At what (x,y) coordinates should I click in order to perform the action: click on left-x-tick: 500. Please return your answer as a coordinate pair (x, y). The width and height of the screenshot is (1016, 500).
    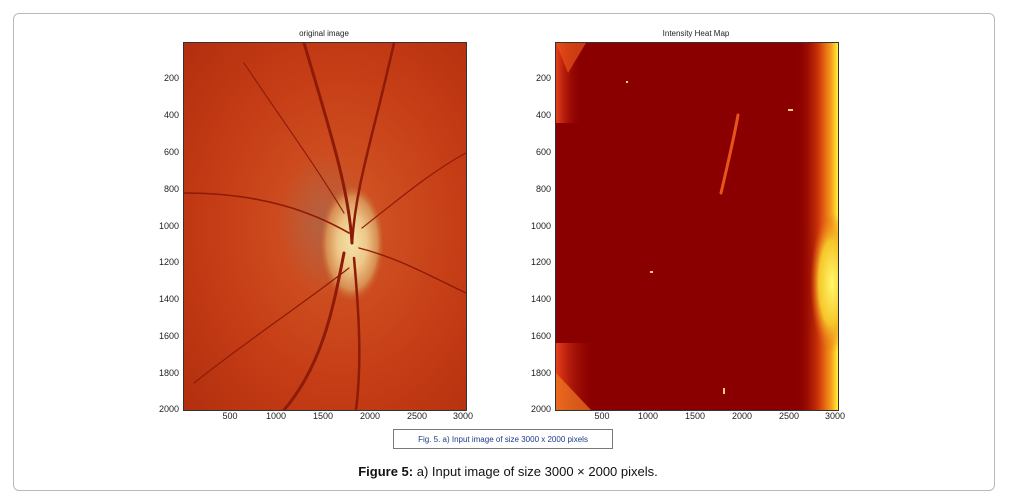
    Looking at the image, I should click on (230, 416).